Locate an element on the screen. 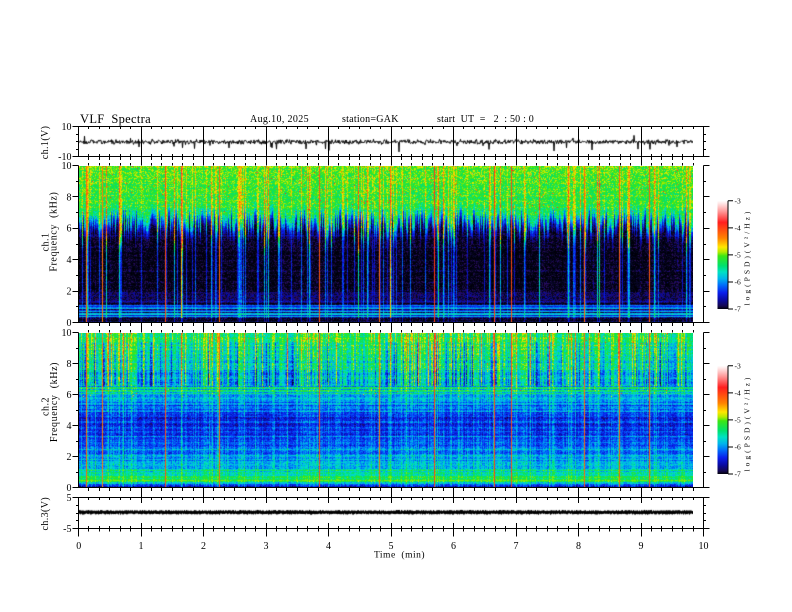  svg-text: 7 is located at coordinates (516, 546).